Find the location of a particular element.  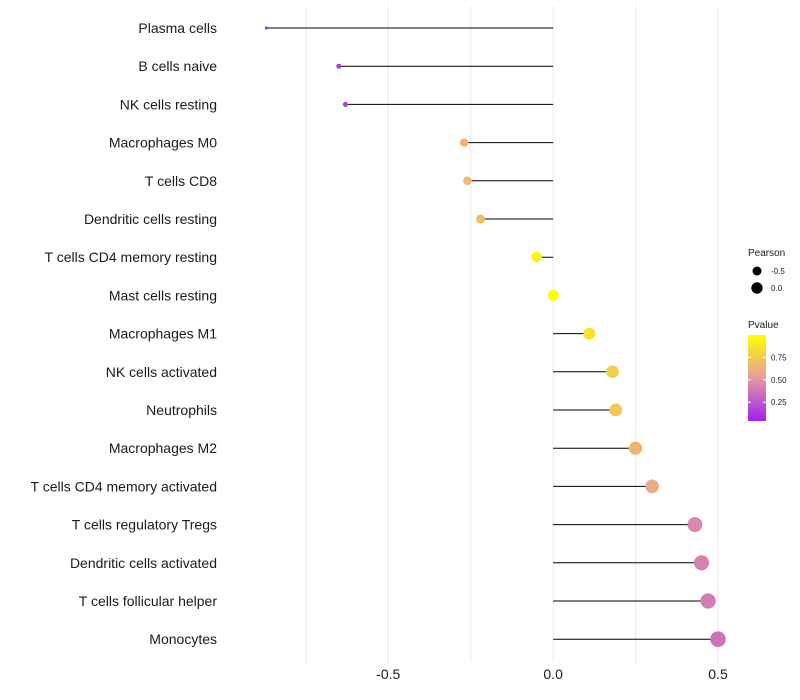

legend-size-label: 0.0 is located at coordinates (777, 288).